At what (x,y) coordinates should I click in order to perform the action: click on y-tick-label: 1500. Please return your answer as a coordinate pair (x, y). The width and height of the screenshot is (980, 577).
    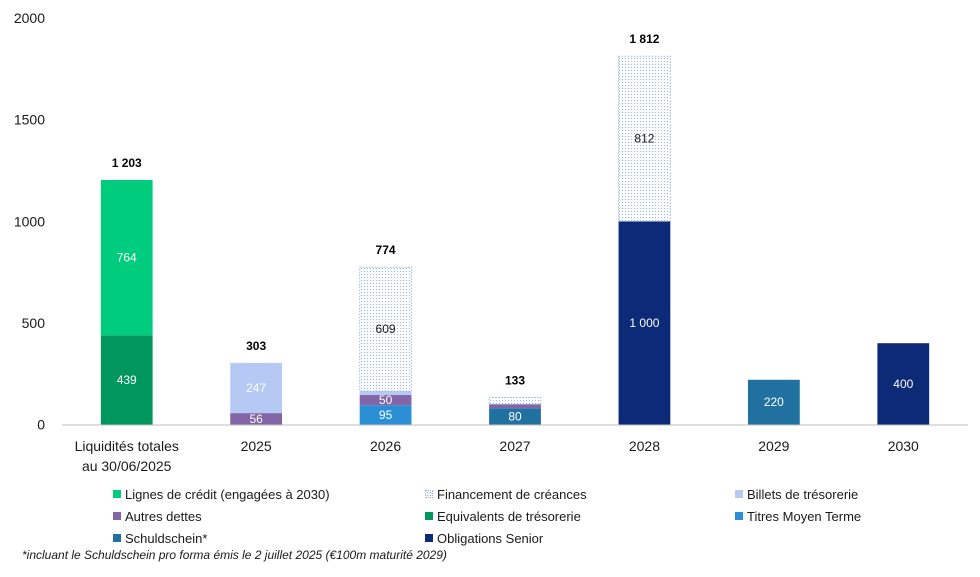
    Looking at the image, I should click on (29, 120).